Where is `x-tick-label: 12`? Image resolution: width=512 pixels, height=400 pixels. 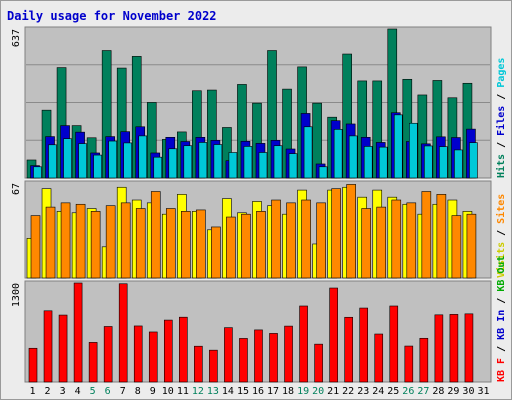
x-tick-label: 12 is located at coordinates (198, 391).